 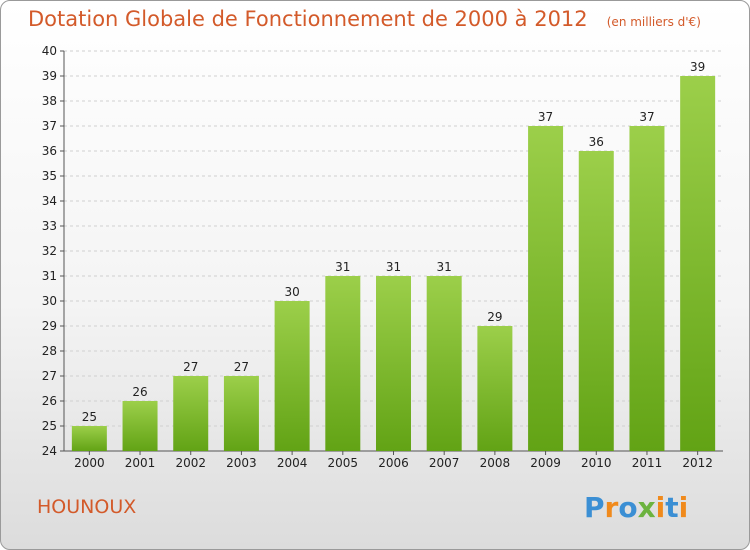 What do you see at coordinates (241, 463) in the screenshot?
I see `x-tick-label: 2003` at bounding box center [241, 463].